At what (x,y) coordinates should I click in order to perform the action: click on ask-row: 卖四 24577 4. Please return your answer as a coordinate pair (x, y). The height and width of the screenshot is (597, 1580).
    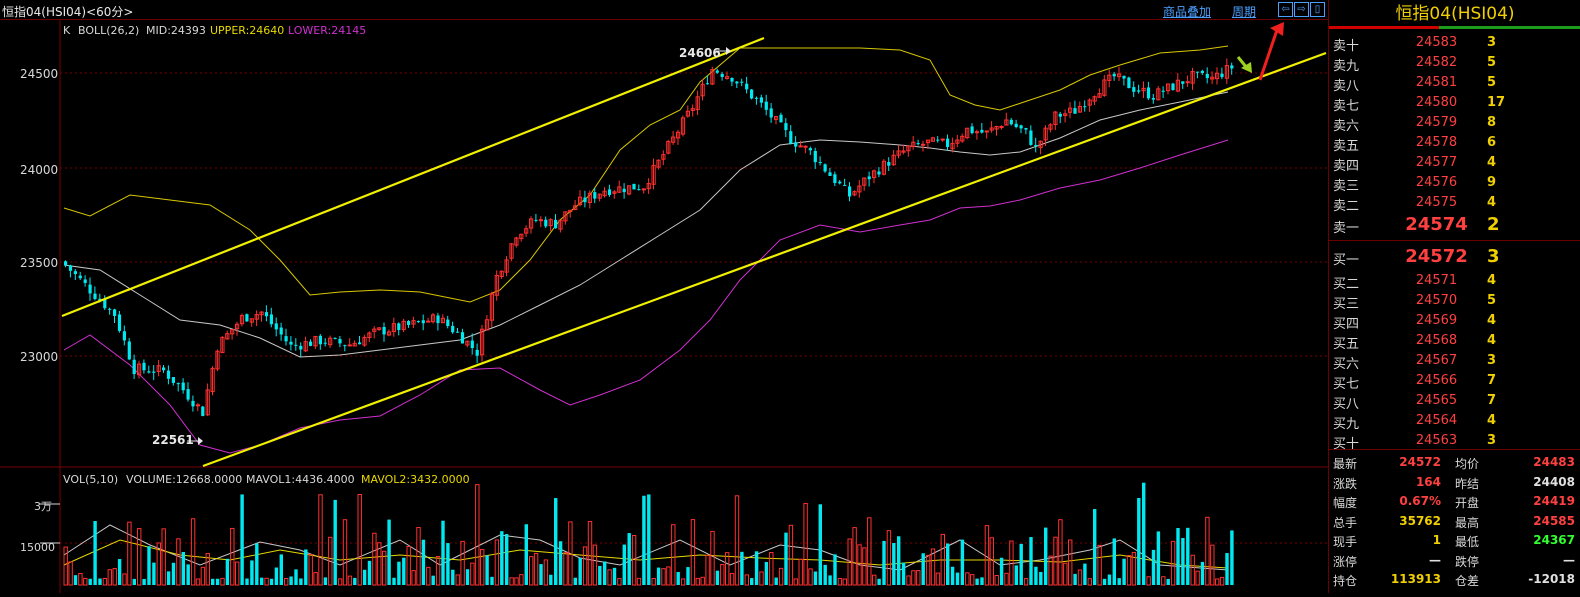
    Looking at the image, I should click on (1454, 163).